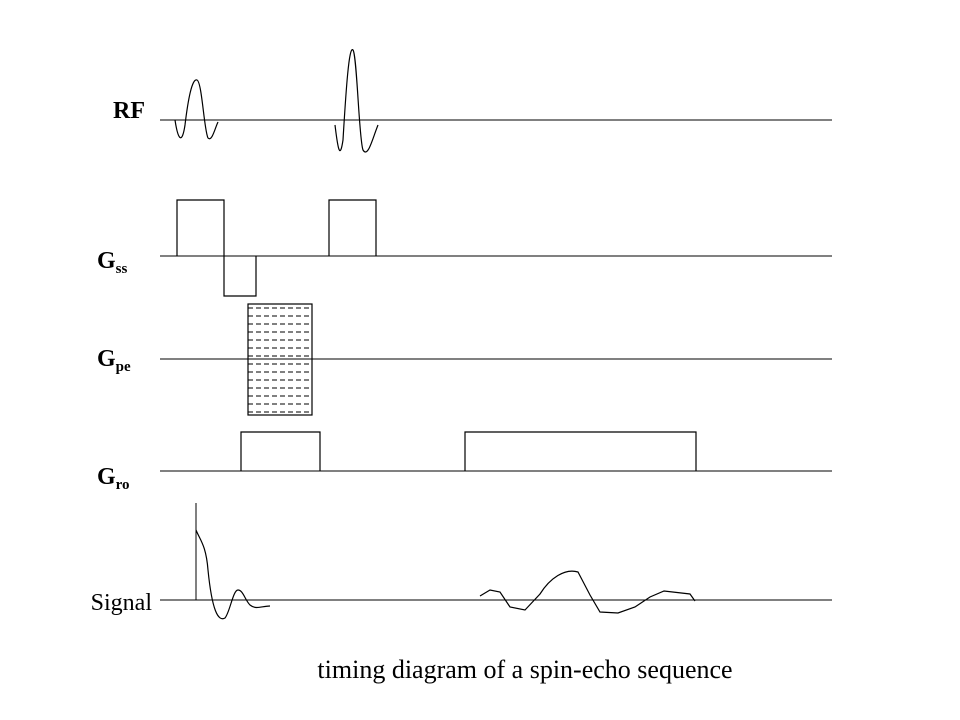  I want to click on row-label: Gro, so click(113, 478).